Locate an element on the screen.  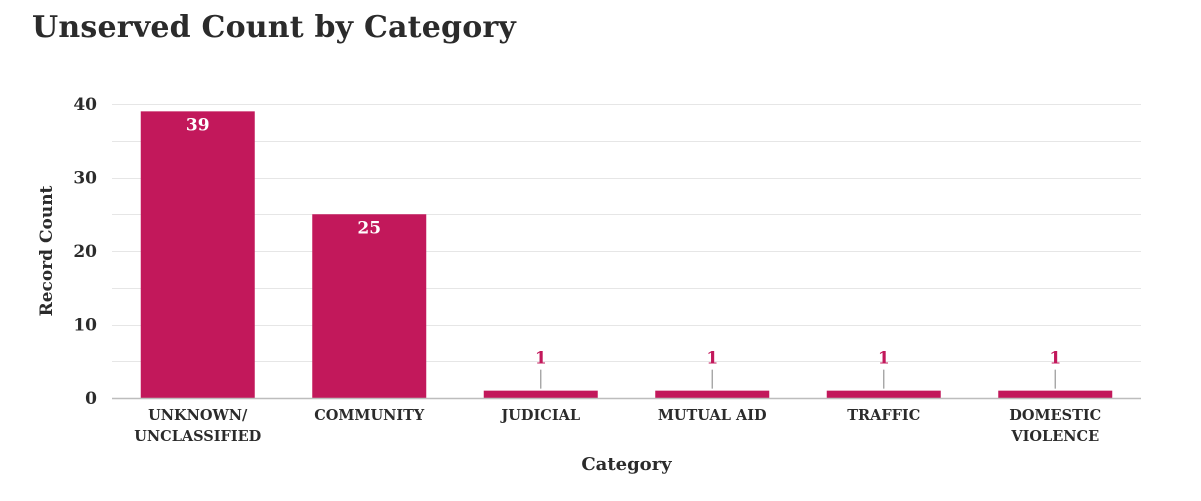
y-tick-label: 30 is located at coordinates (85, 179).